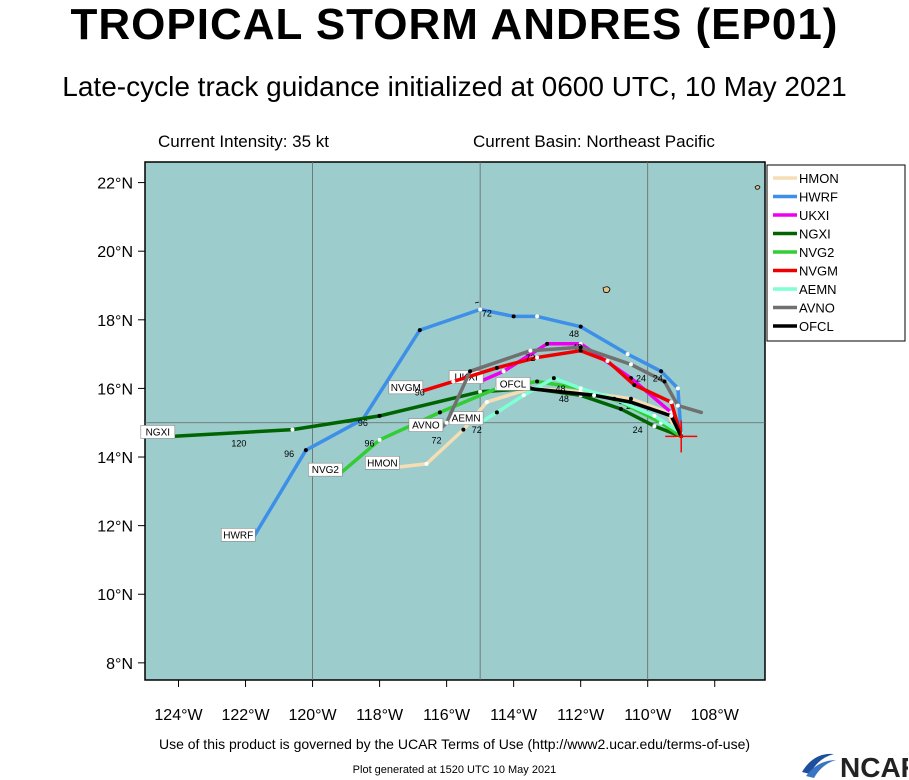 This screenshot has width=909, height=780. Describe the element at coordinates (836, 253) in the screenshot. I see `legend: HMON HWRF UKXI NGXI NVG2 NVGM AEMN AVNO OFCL` at that location.